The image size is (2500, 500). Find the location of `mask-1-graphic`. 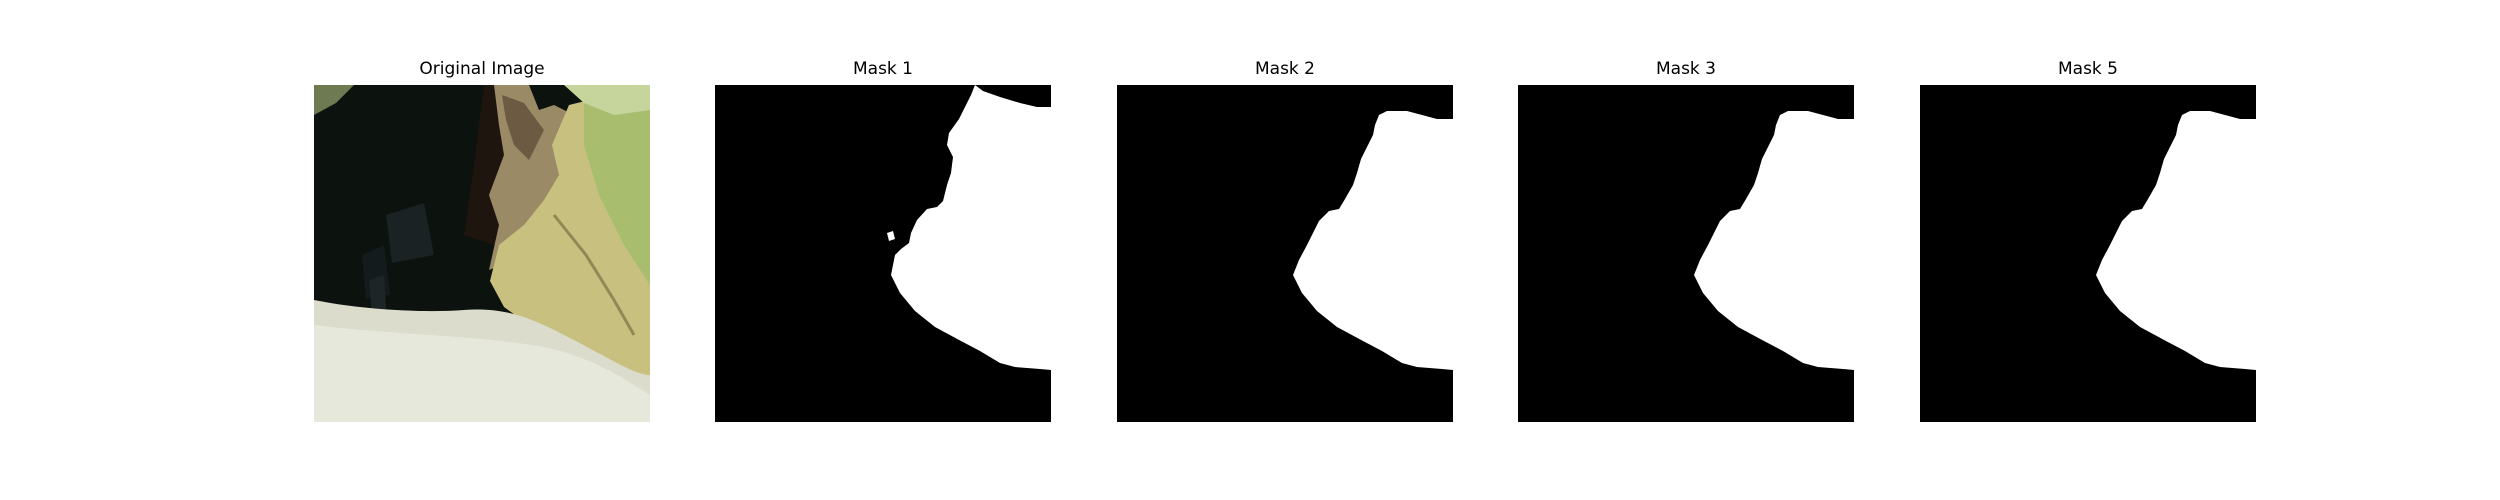

mask-1-graphic is located at coordinates (883, 253).